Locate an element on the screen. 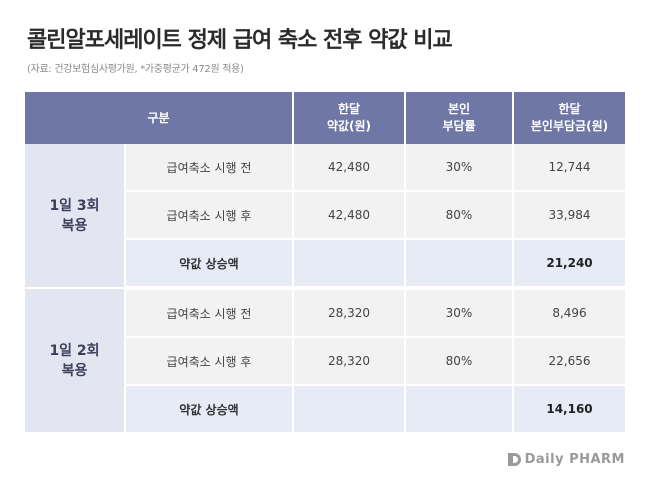  header-copay-rate-line2: 부담률 is located at coordinates (459, 126).